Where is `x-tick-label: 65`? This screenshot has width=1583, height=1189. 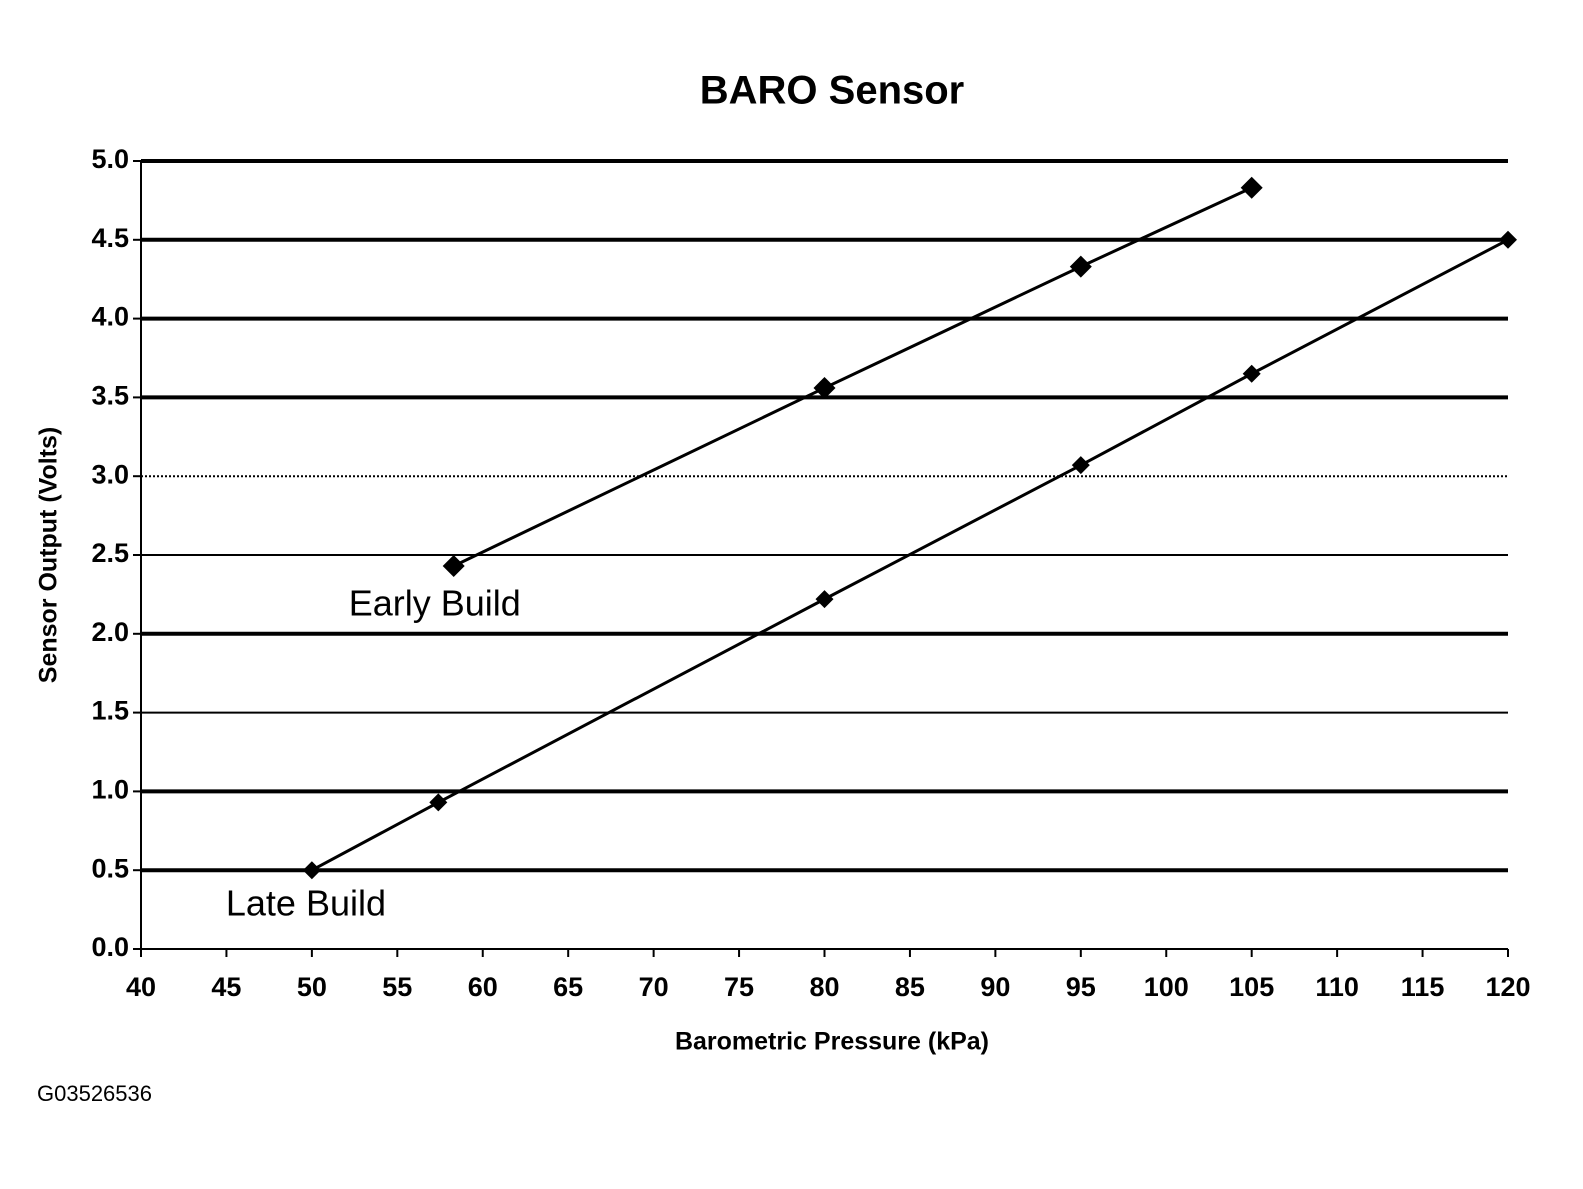
x-tick-label: 65 is located at coordinates (568, 987).